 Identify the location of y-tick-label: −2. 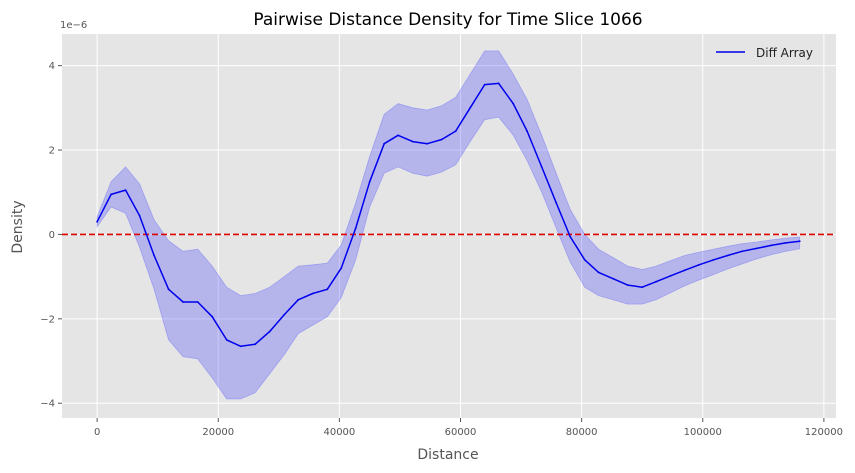
(47, 319).